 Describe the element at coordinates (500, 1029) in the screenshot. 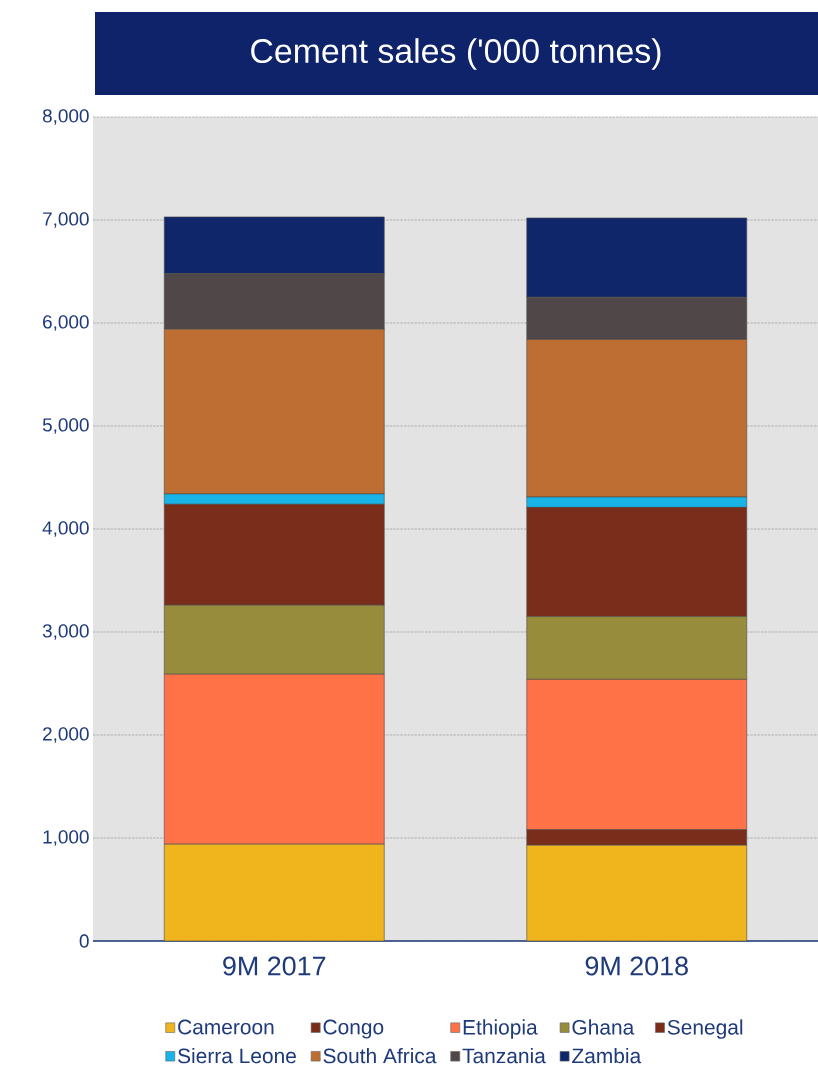

I see `legend-label: Ethiopia` at that location.